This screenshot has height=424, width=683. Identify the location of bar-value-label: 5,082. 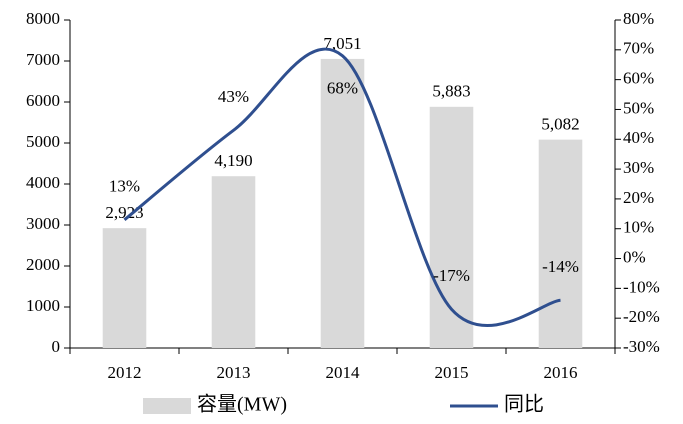
(560, 124).